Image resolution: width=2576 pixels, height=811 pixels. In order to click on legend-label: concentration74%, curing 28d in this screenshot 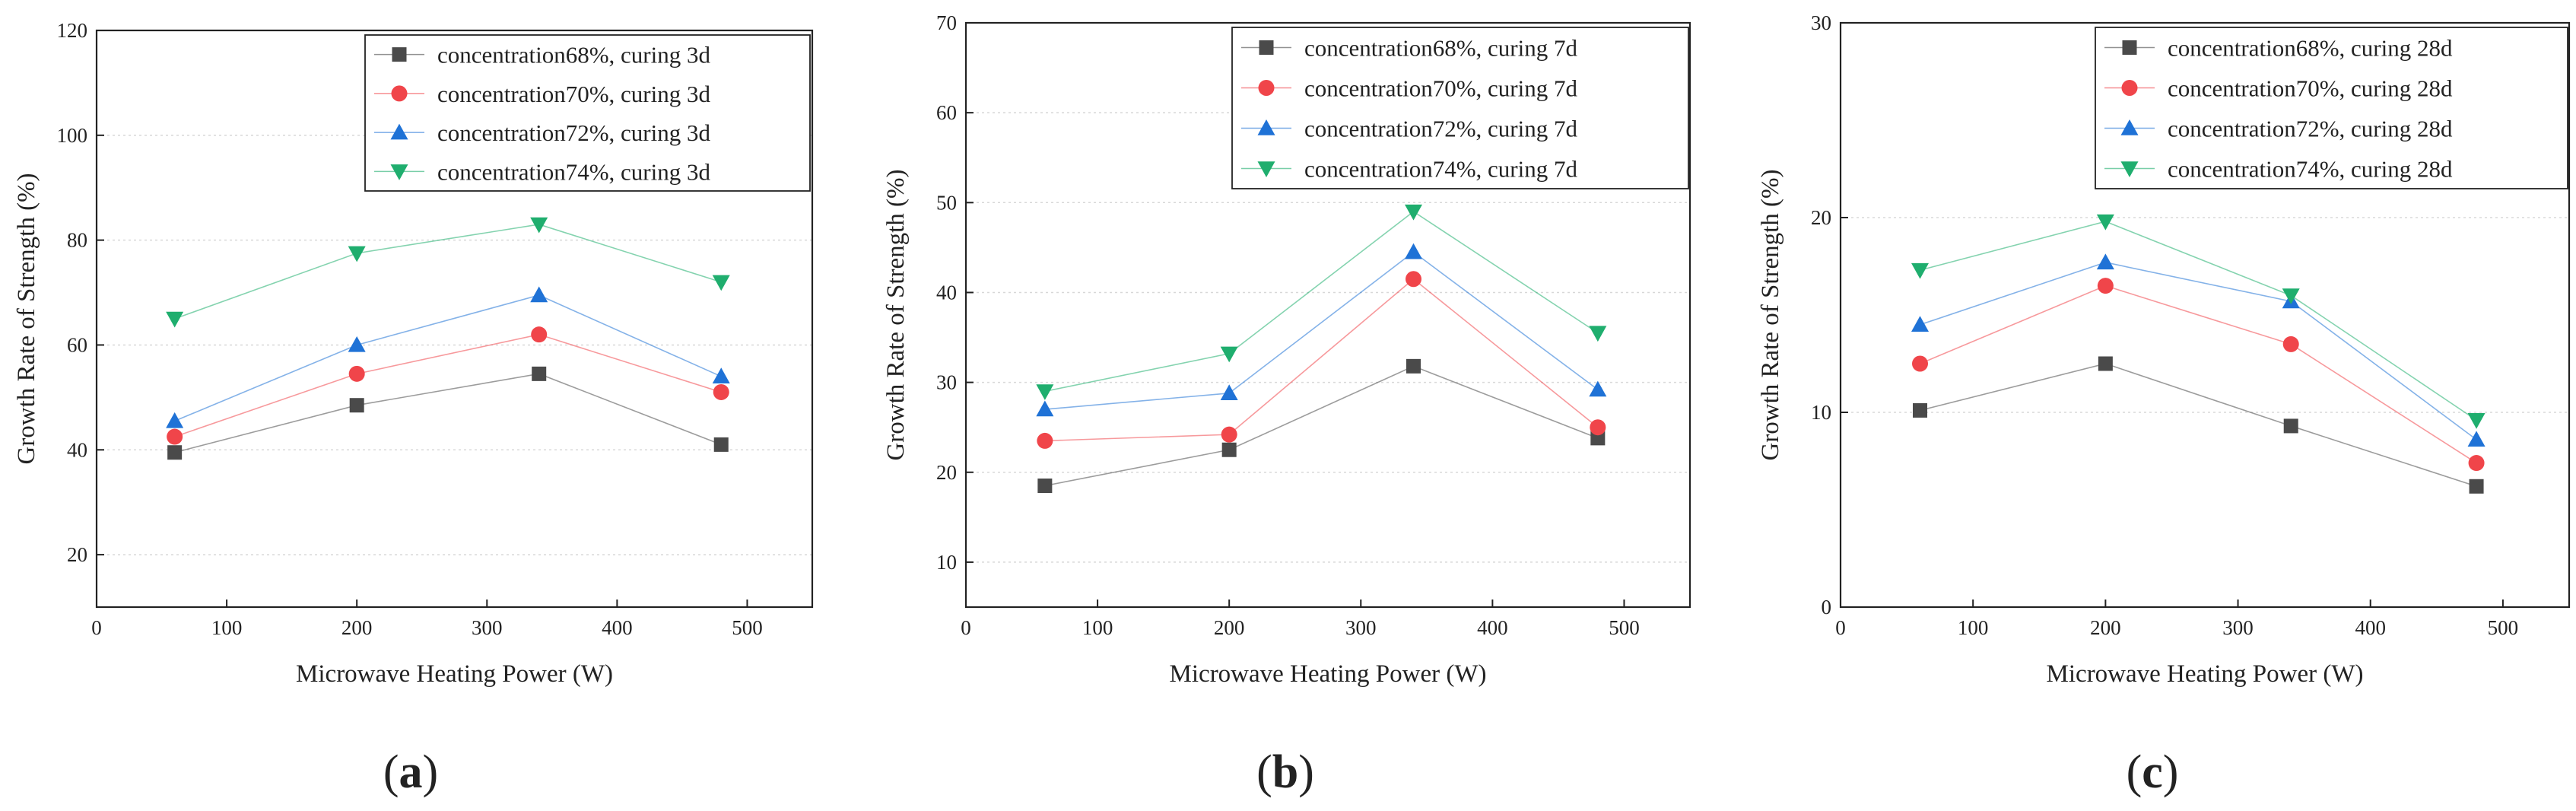, I will do `click(2310, 169)`.